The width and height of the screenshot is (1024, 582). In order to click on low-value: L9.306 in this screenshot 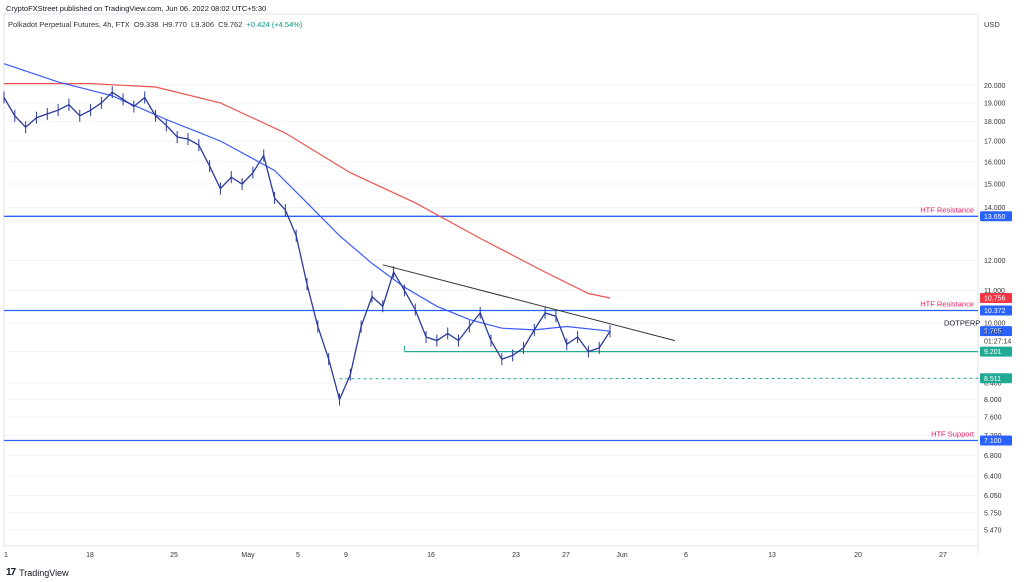, I will do `click(202, 24)`.